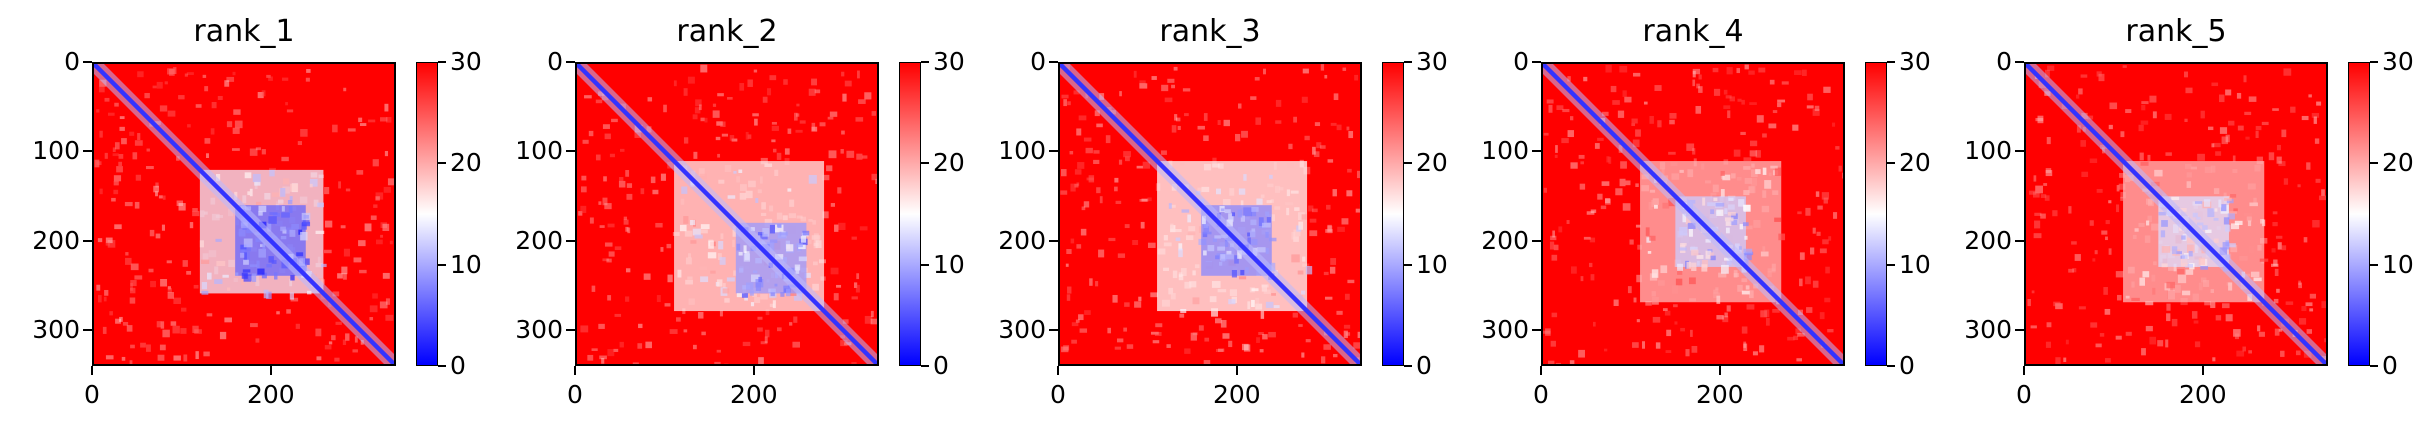 The width and height of the screenshot is (2428, 432). What do you see at coordinates (1432, 163) in the screenshot?
I see `colorbar-tick-label: 20` at bounding box center [1432, 163].